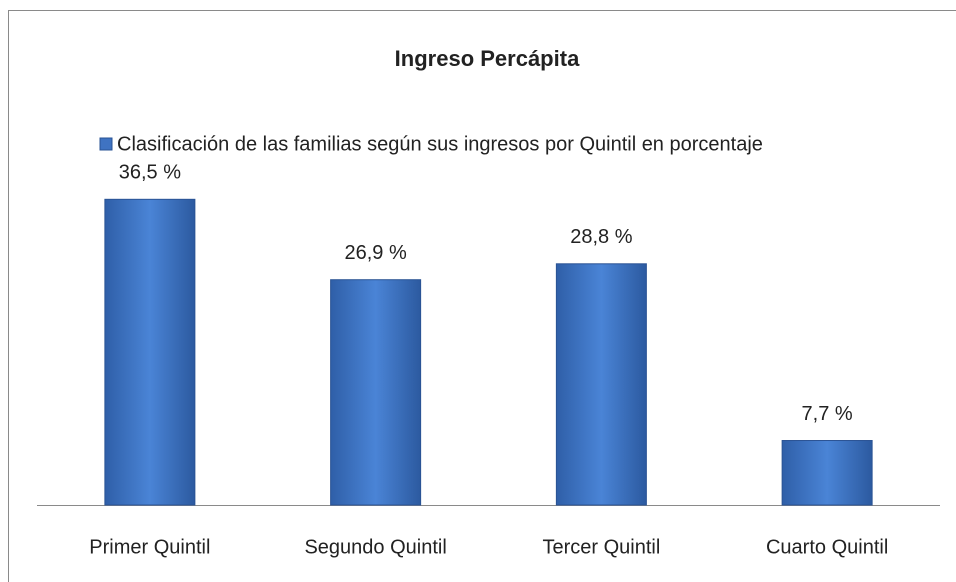 The width and height of the screenshot is (956, 582). I want to click on data-label: 36,5 %, so click(150, 173).